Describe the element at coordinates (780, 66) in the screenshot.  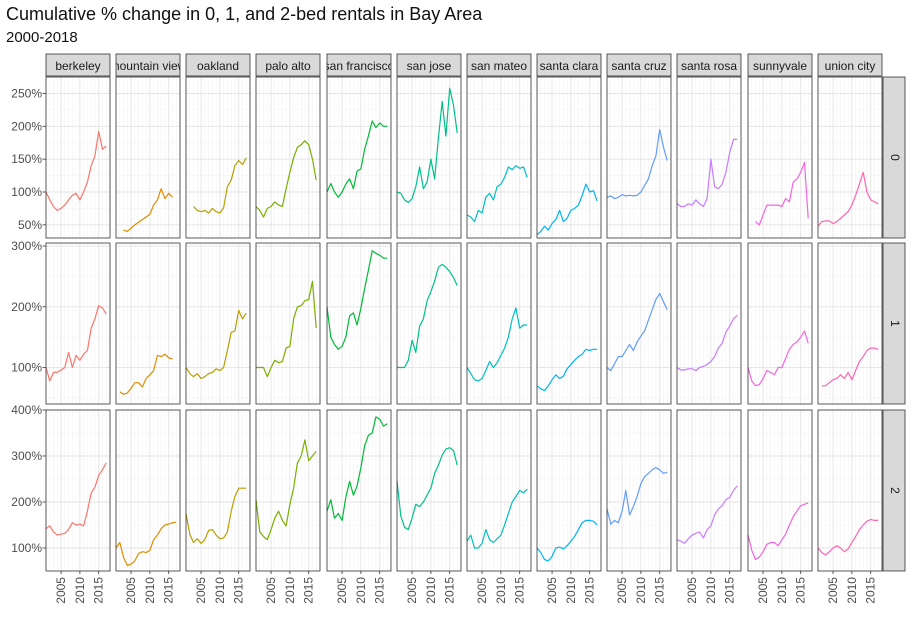
I see `facet-strip-label: sunnyvale` at that location.